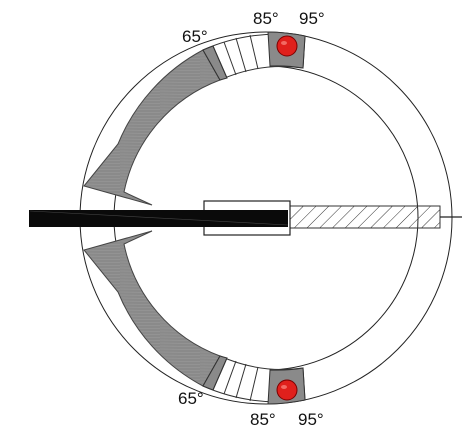 Image resolution: width=462 pixels, height=432 pixels. Describe the element at coordinates (287, 46) in the screenshot. I see `top-marker-red-dot-icon` at that location.